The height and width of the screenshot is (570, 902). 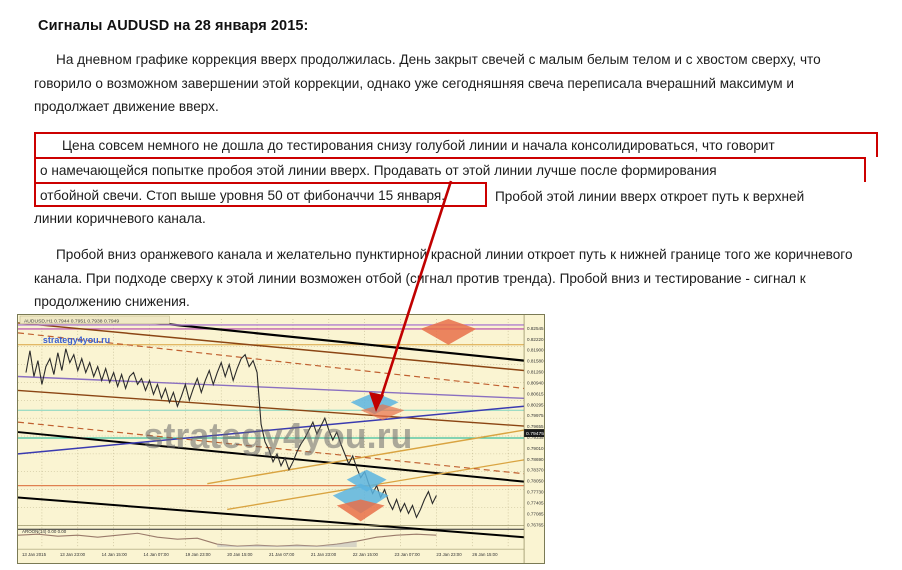 What do you see at coordinates (271, 517) in the screenshot?
I see `black-channel-lower` at bounding box center [271, 517].